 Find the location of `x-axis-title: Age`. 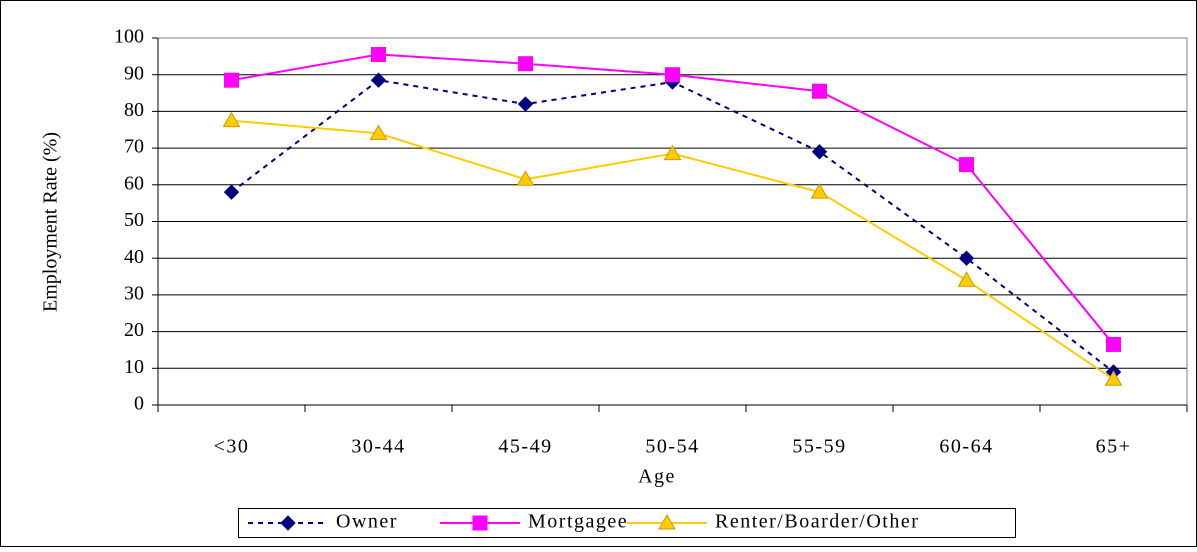

x-axis-title: Age is located at coordinates (657, 477).